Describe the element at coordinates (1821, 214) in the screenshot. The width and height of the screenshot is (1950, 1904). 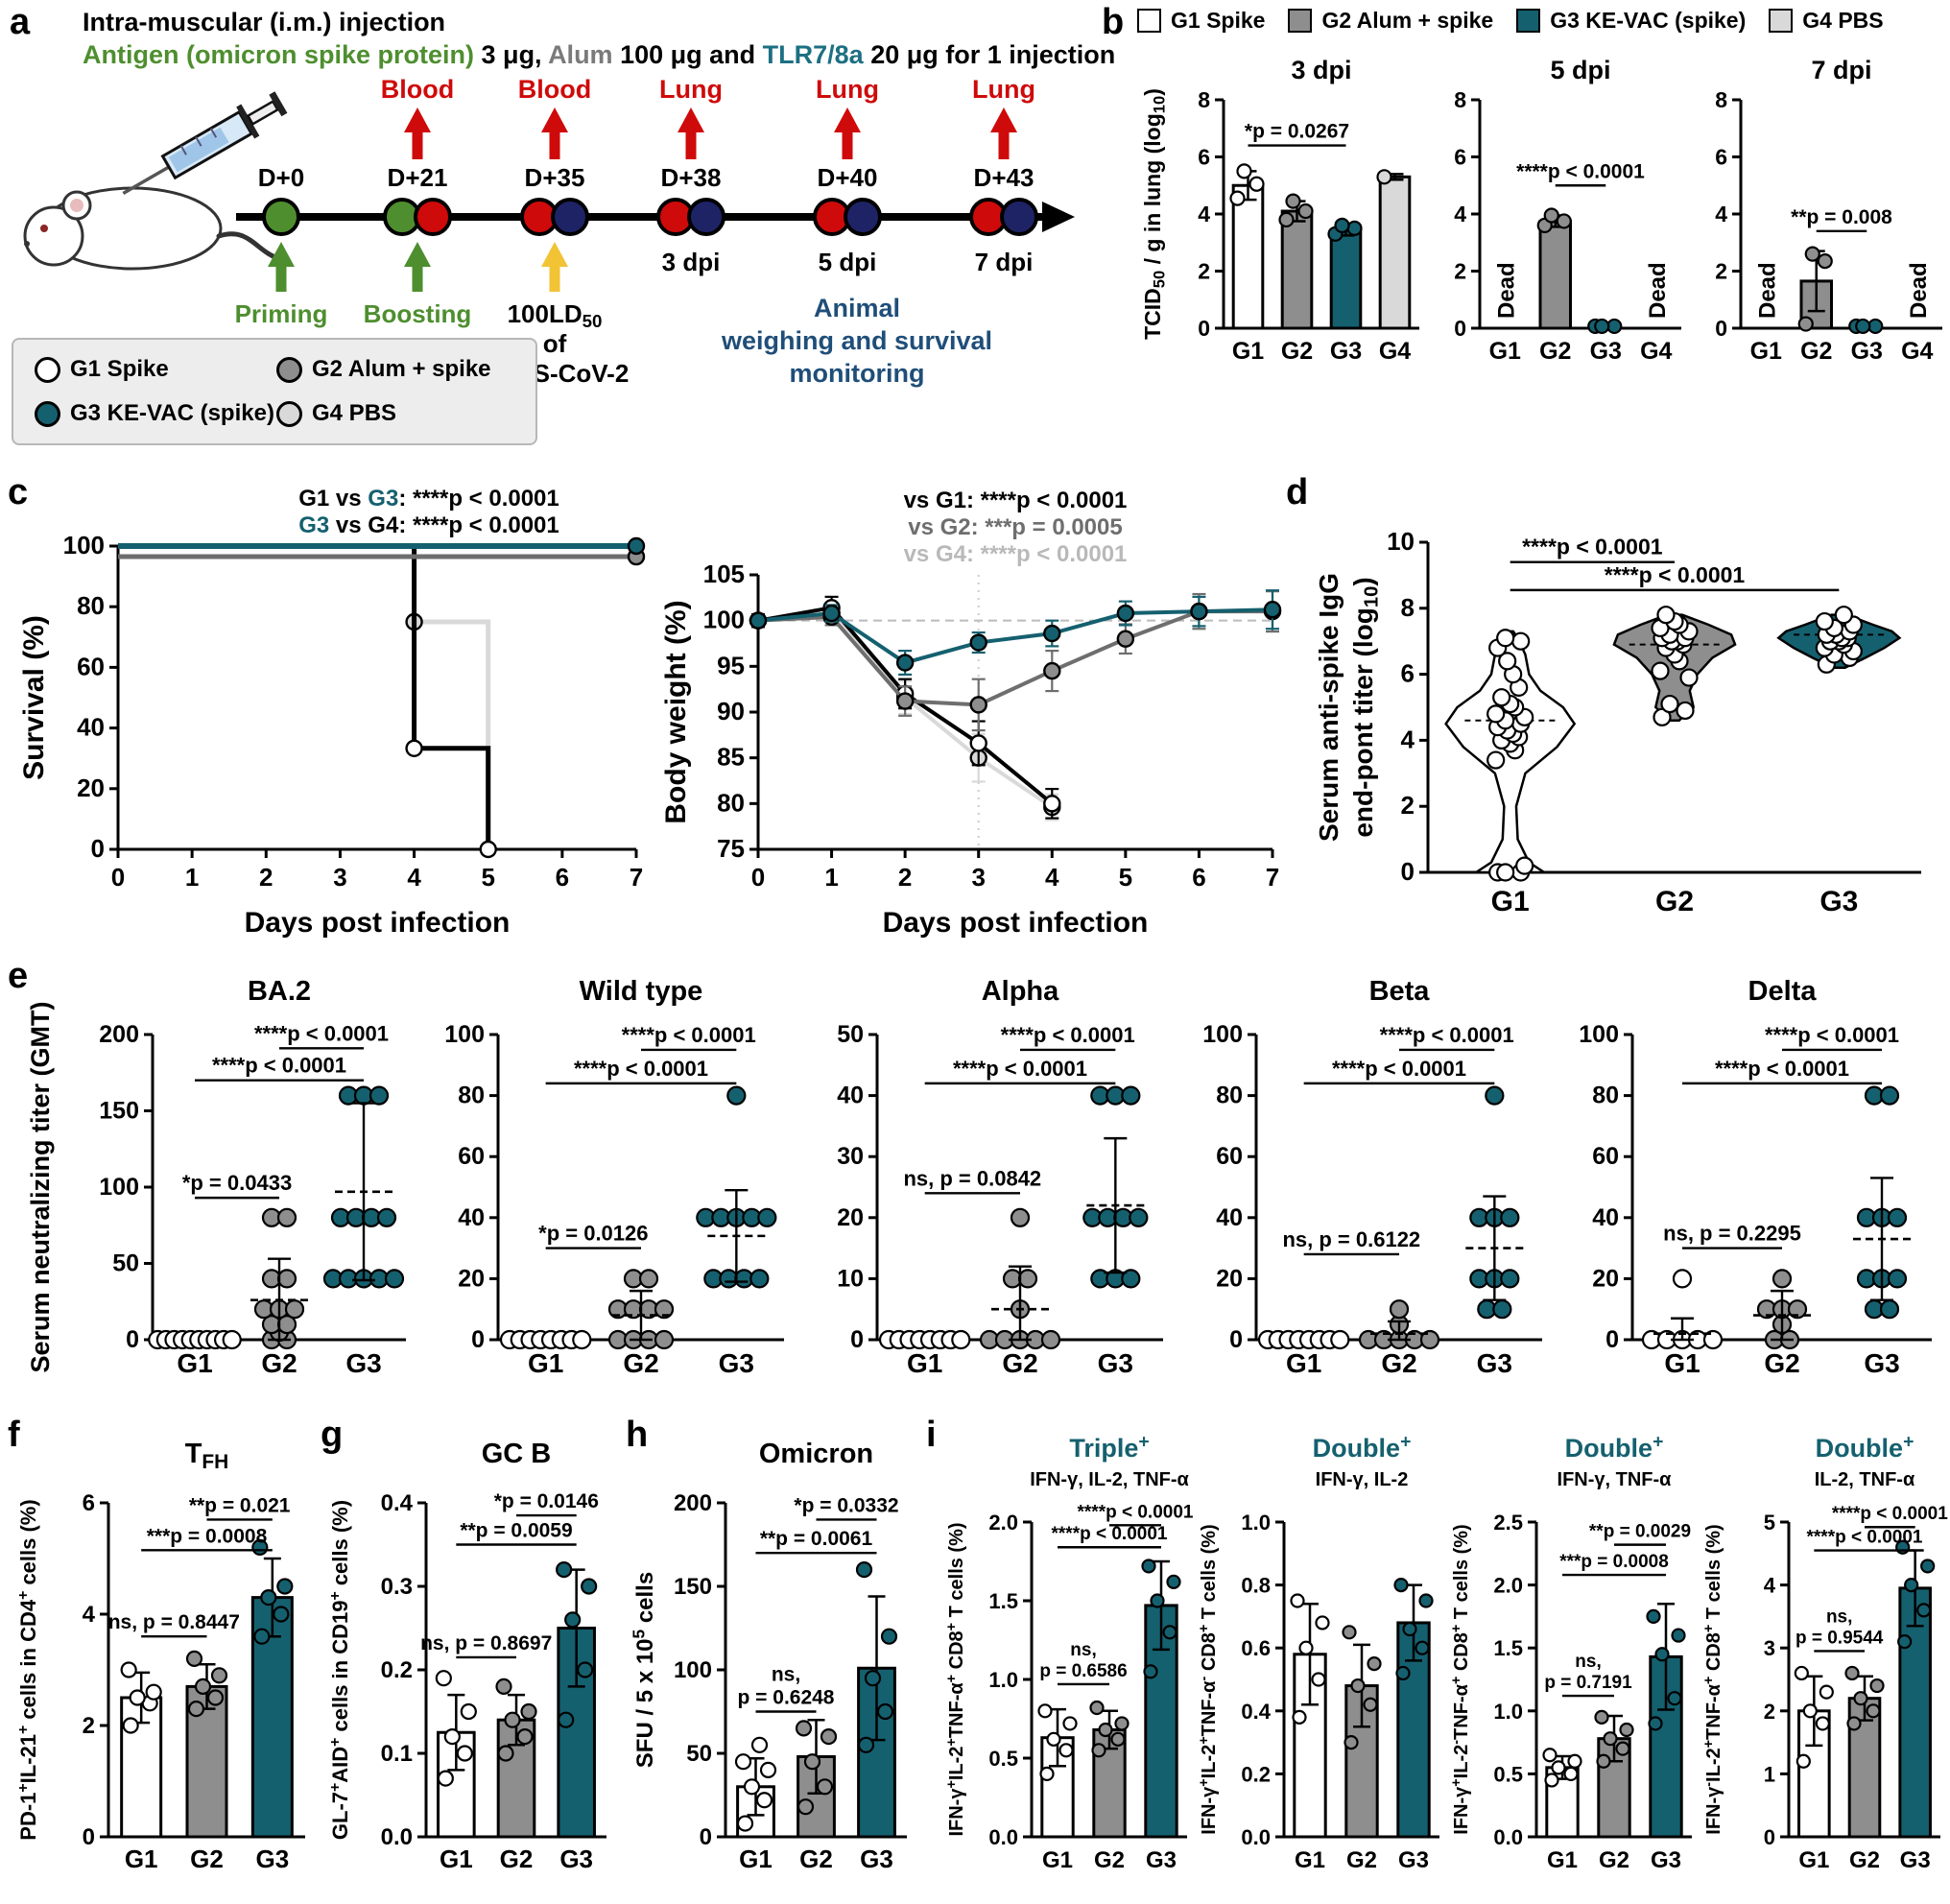
I see `chart-lung-titer-7dpi: 0 2 4 6 8 7 dpi Dead G1 G2 G3 Dead G4 **p = 0.008` at that location.